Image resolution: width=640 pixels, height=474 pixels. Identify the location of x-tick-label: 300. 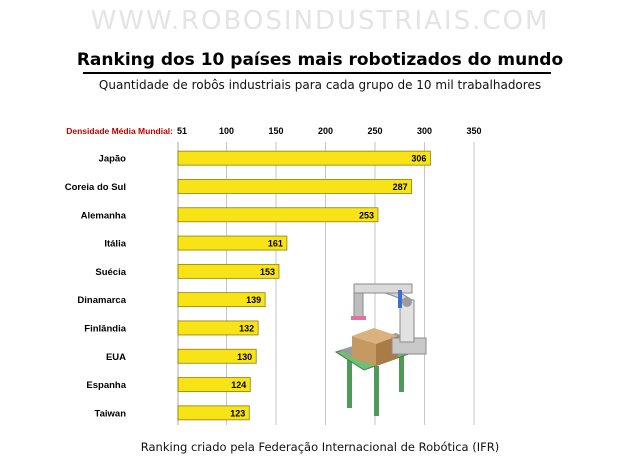
(424, 131).